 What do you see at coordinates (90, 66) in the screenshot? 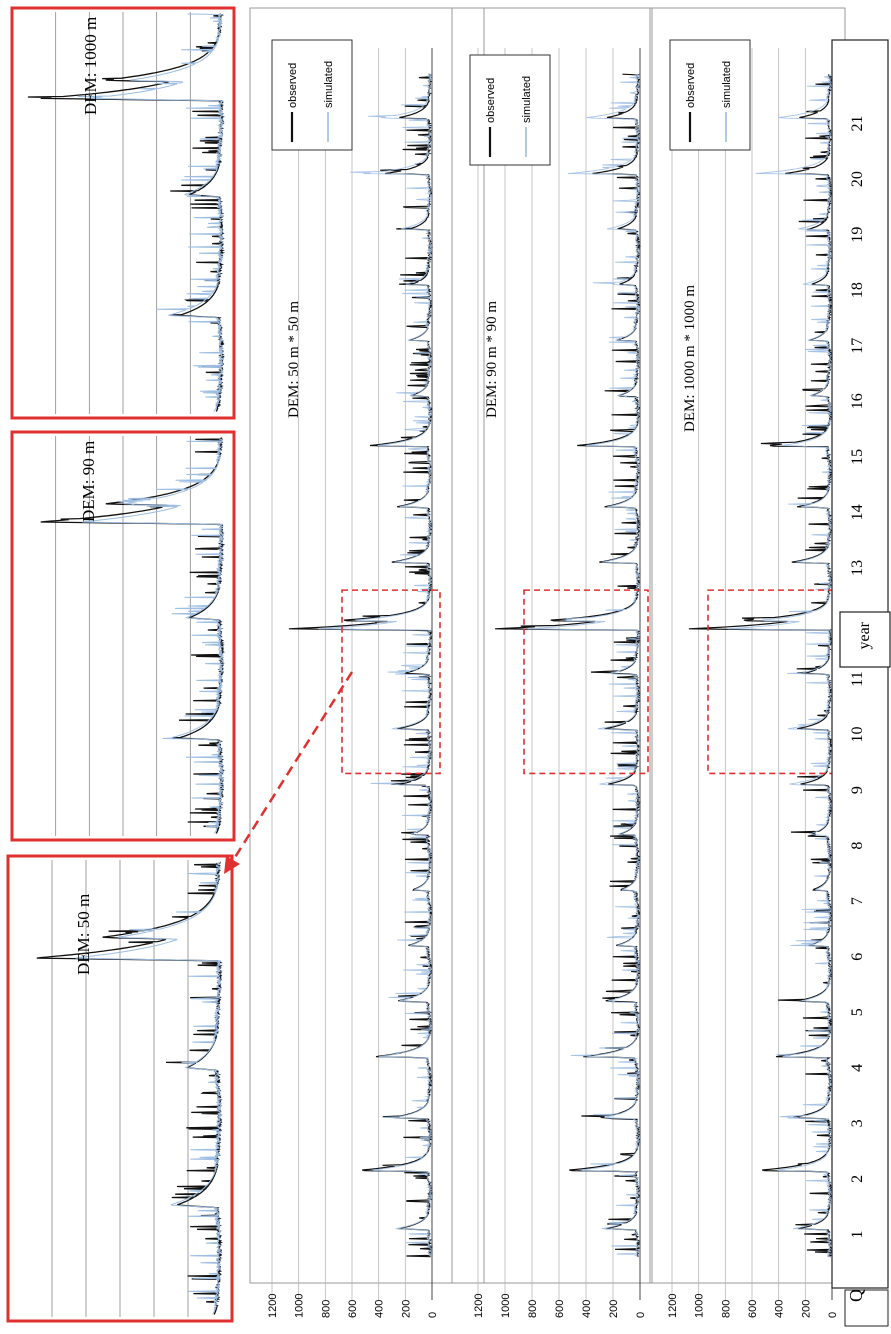
I see `zoom-title-3: DEM: 1000 m` at bounding box center [90, 66].